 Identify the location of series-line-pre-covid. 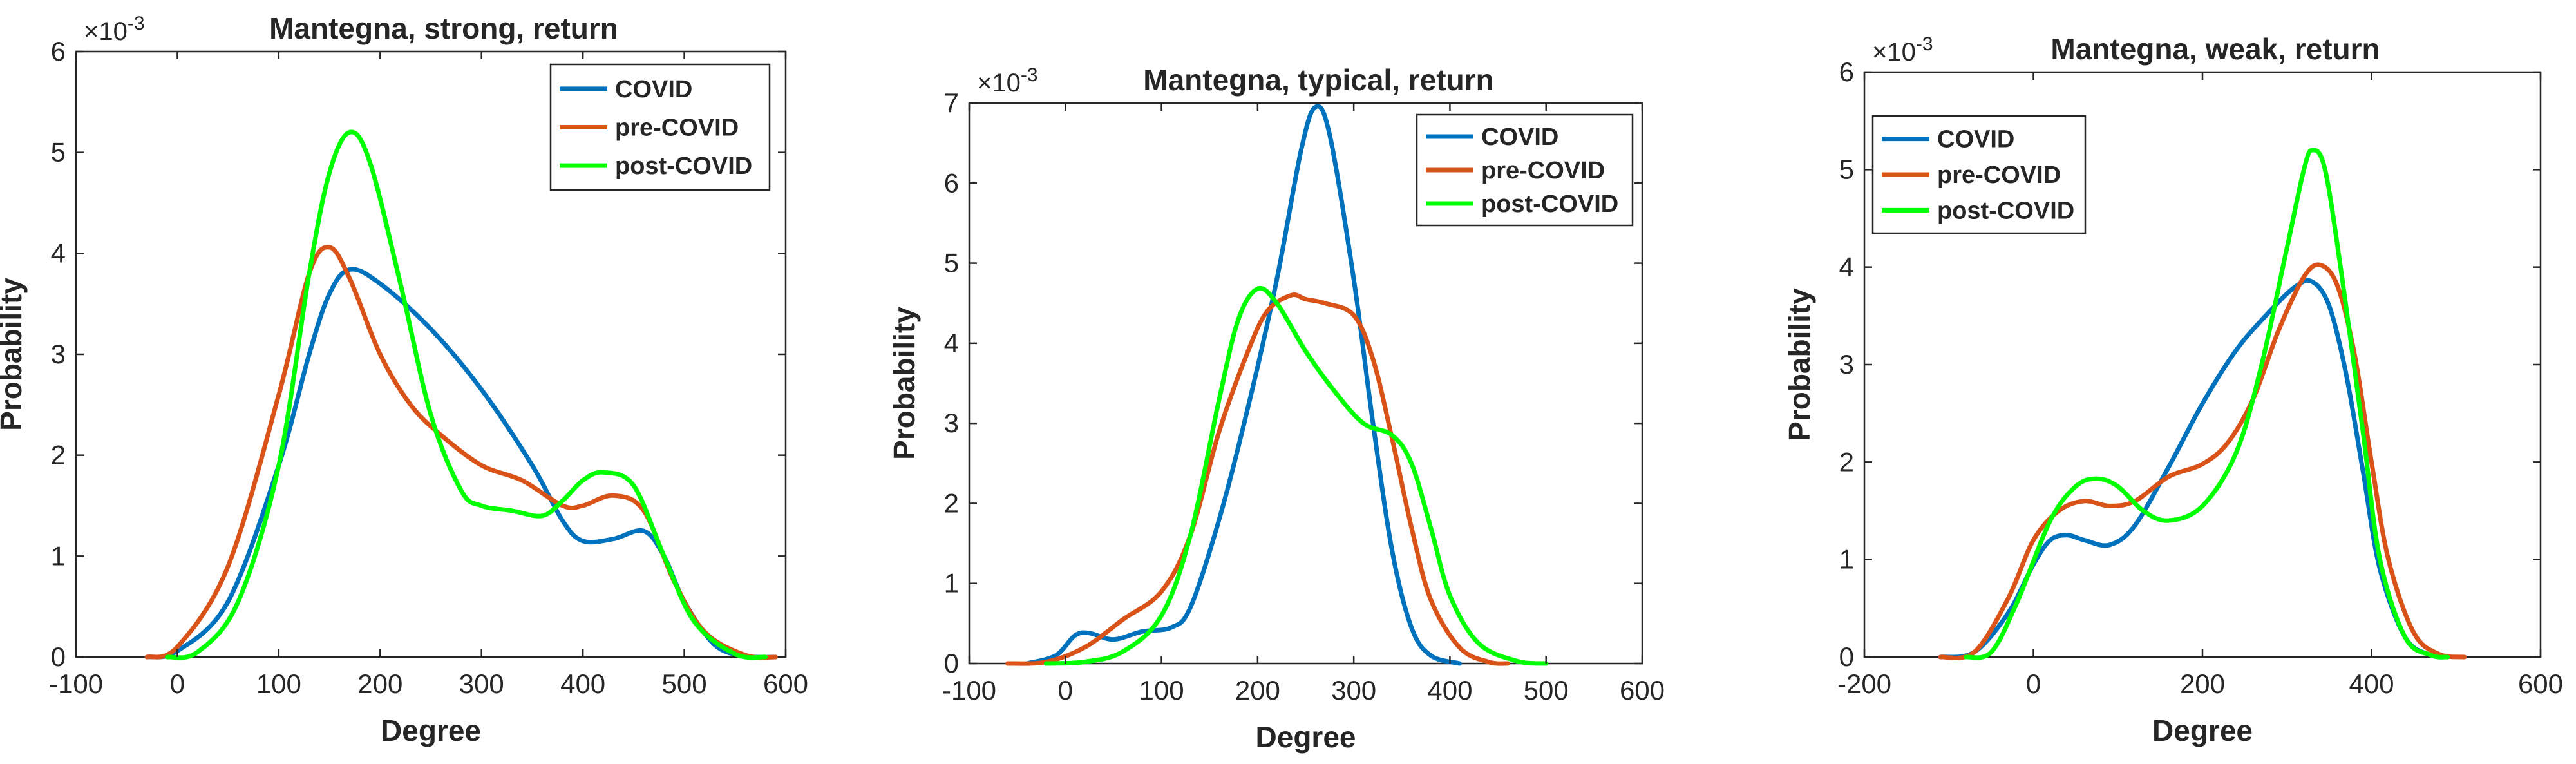
(1257, 479).